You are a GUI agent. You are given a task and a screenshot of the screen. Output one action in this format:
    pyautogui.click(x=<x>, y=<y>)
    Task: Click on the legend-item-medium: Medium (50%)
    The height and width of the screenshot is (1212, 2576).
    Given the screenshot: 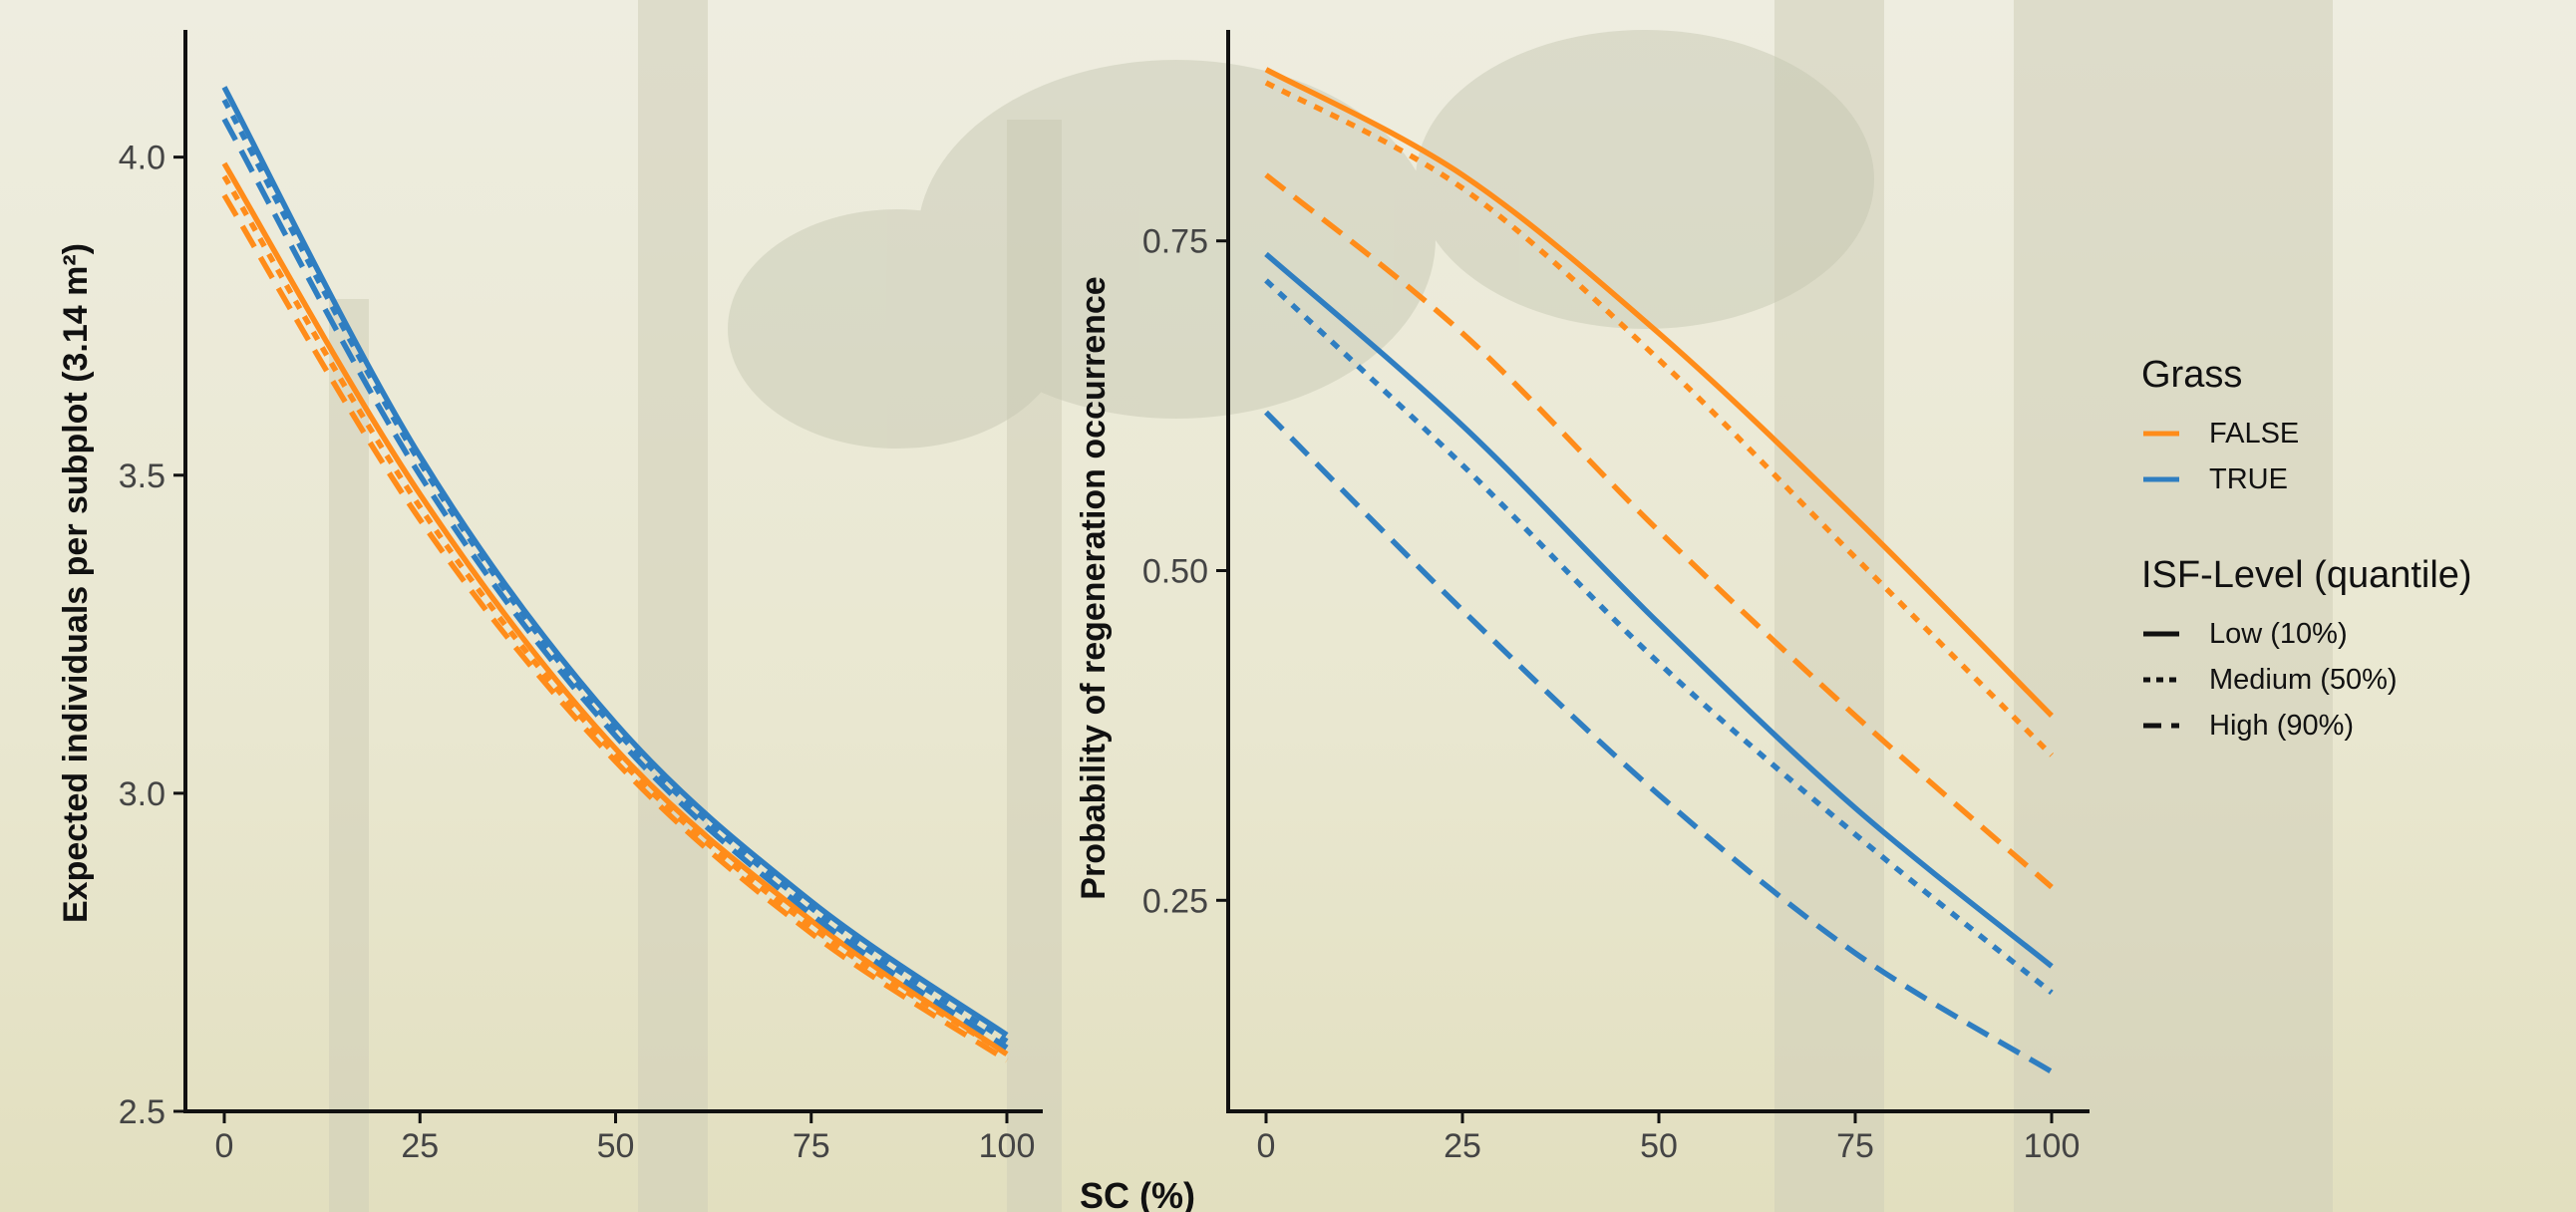 What is the action you would take?
    pyautogui.click(x=2306, y=680)
    